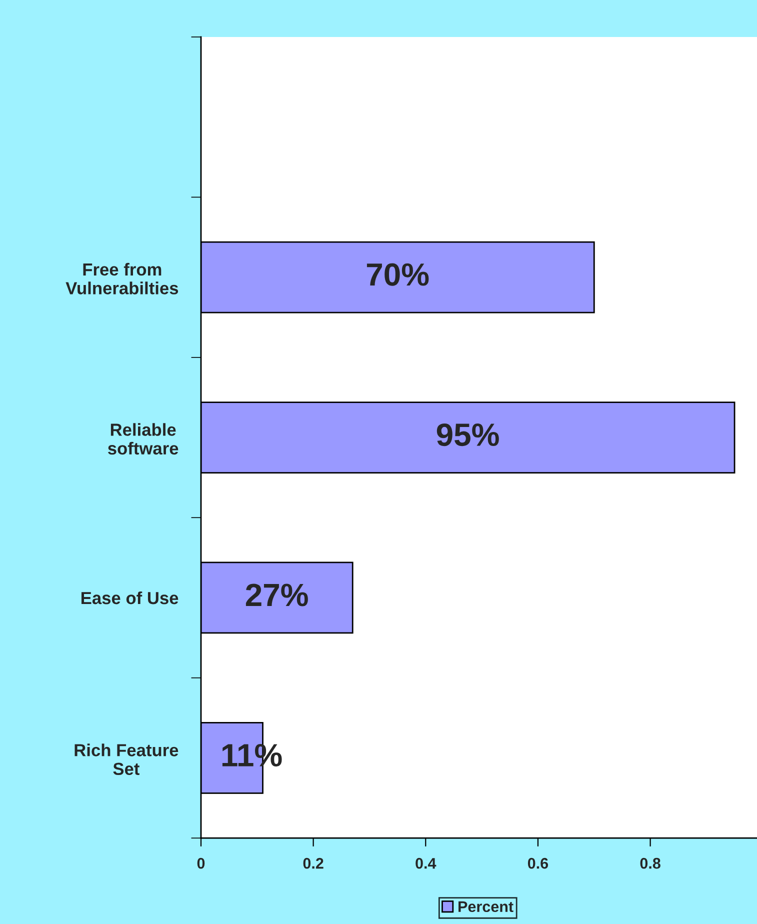  I want to click on x-tick-label: 0.6, so click(538, 863).